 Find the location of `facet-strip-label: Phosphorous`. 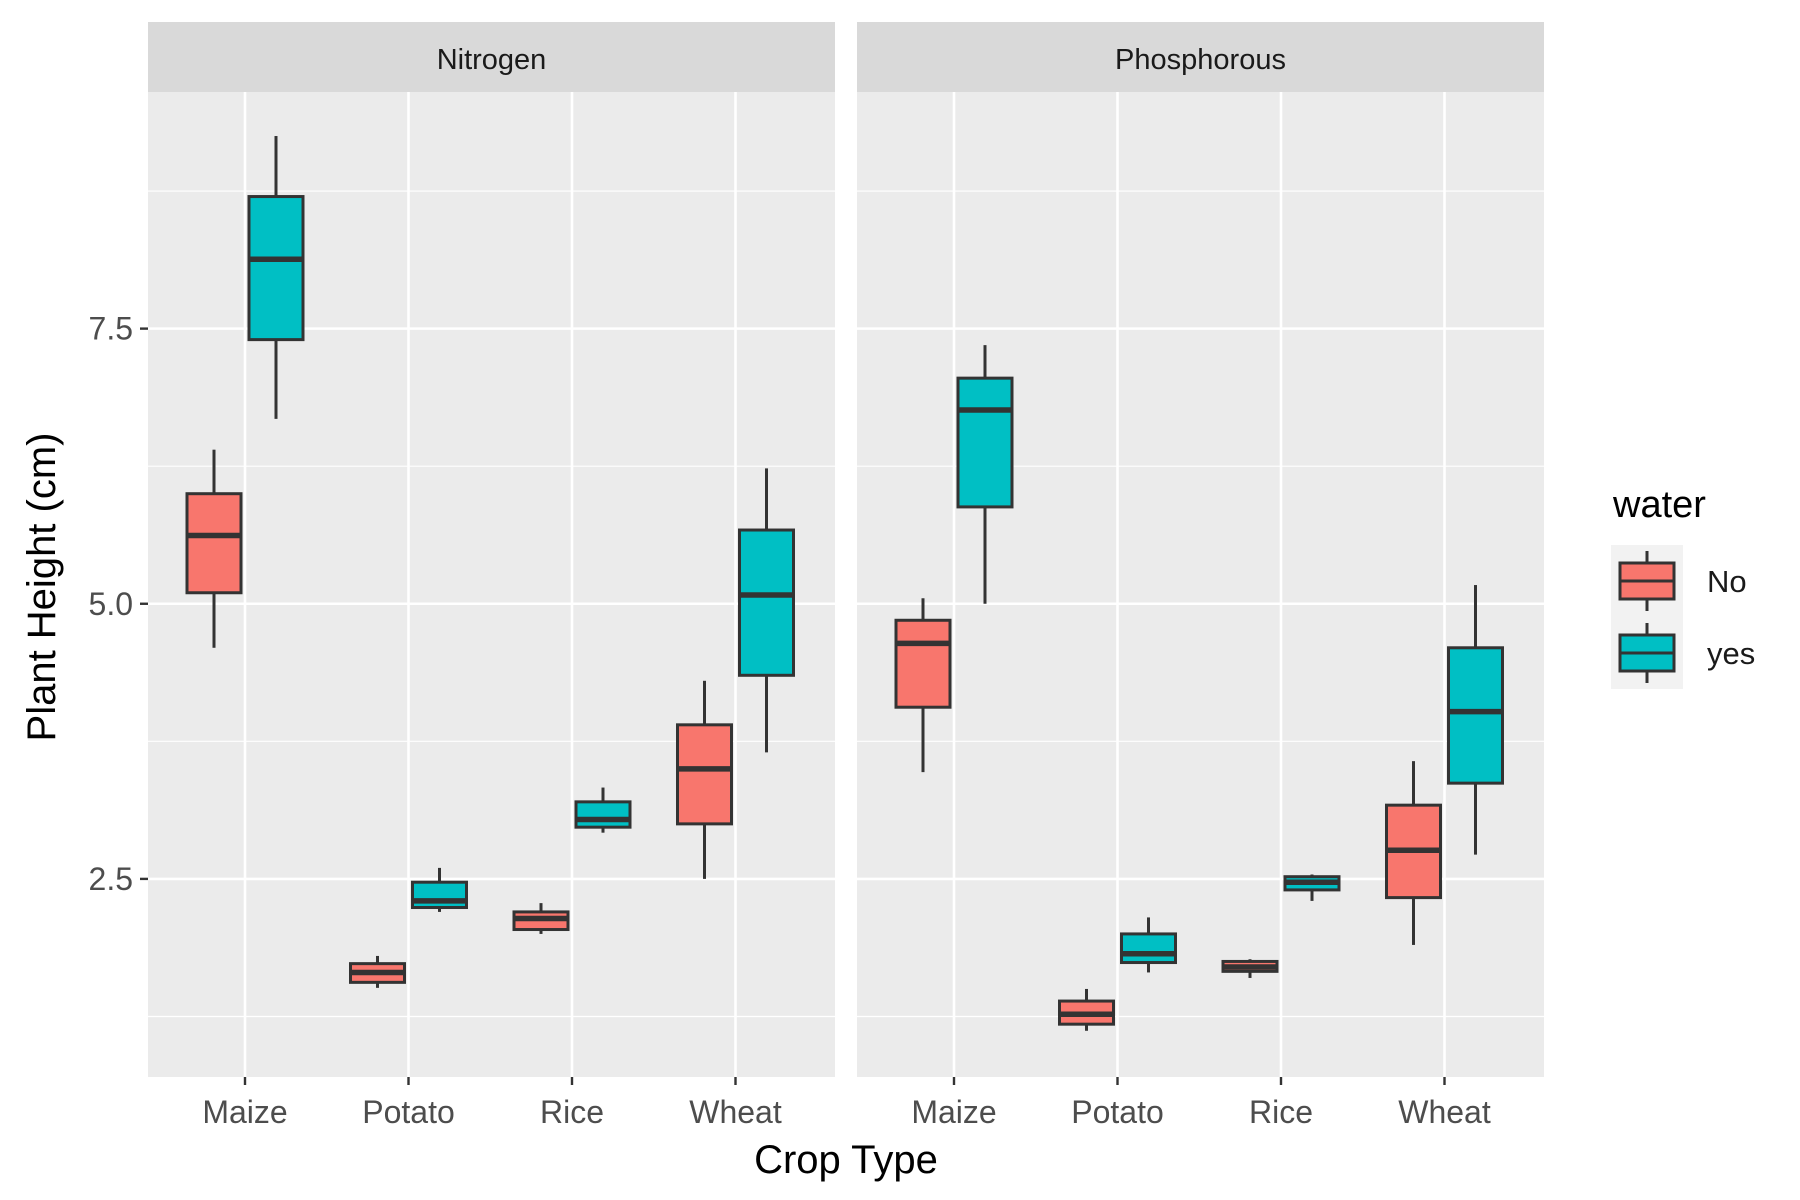

facet-strip-label: Phosphorous is located at coordinates (1200, 60).